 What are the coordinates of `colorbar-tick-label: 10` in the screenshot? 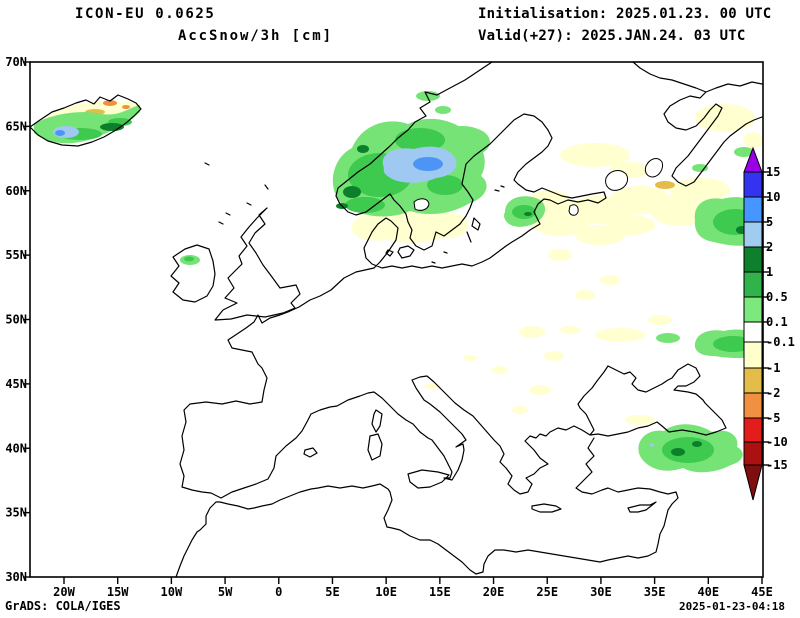 It's located at (773, 197).